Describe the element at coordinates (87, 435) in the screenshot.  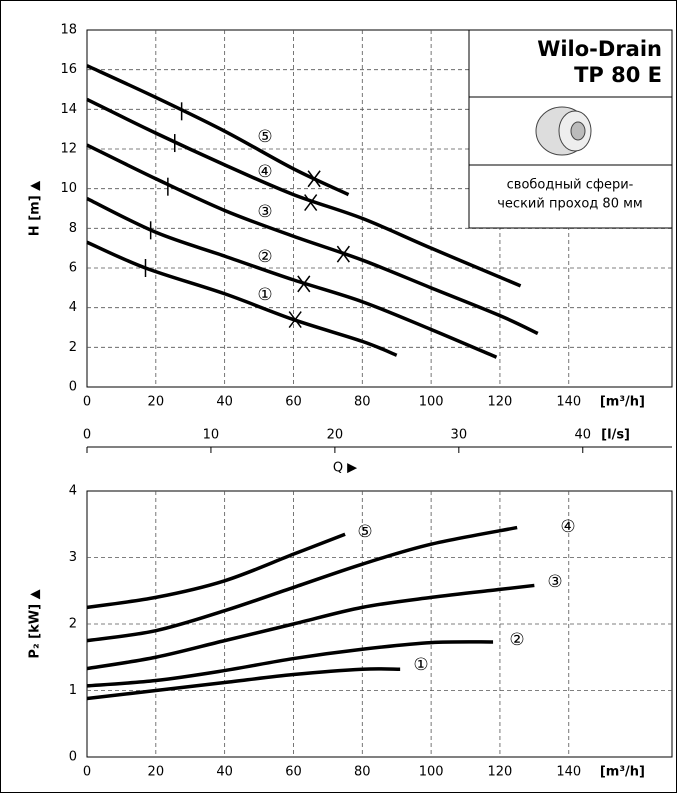
I see `x2-tick-label: 0` at that location.